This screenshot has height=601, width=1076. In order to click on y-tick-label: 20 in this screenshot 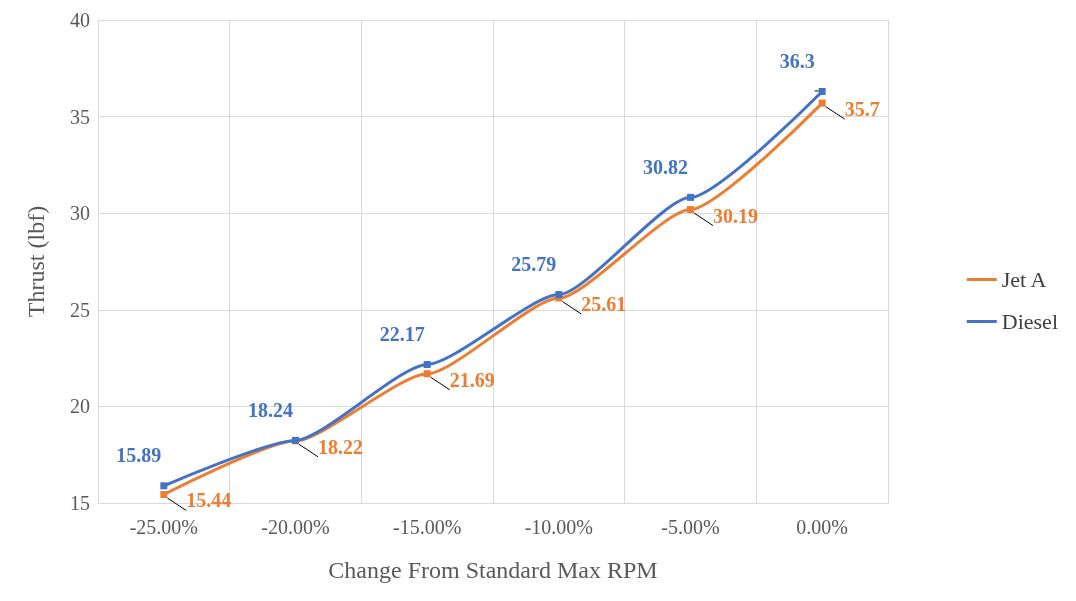, I will do `click(80, 406)`.